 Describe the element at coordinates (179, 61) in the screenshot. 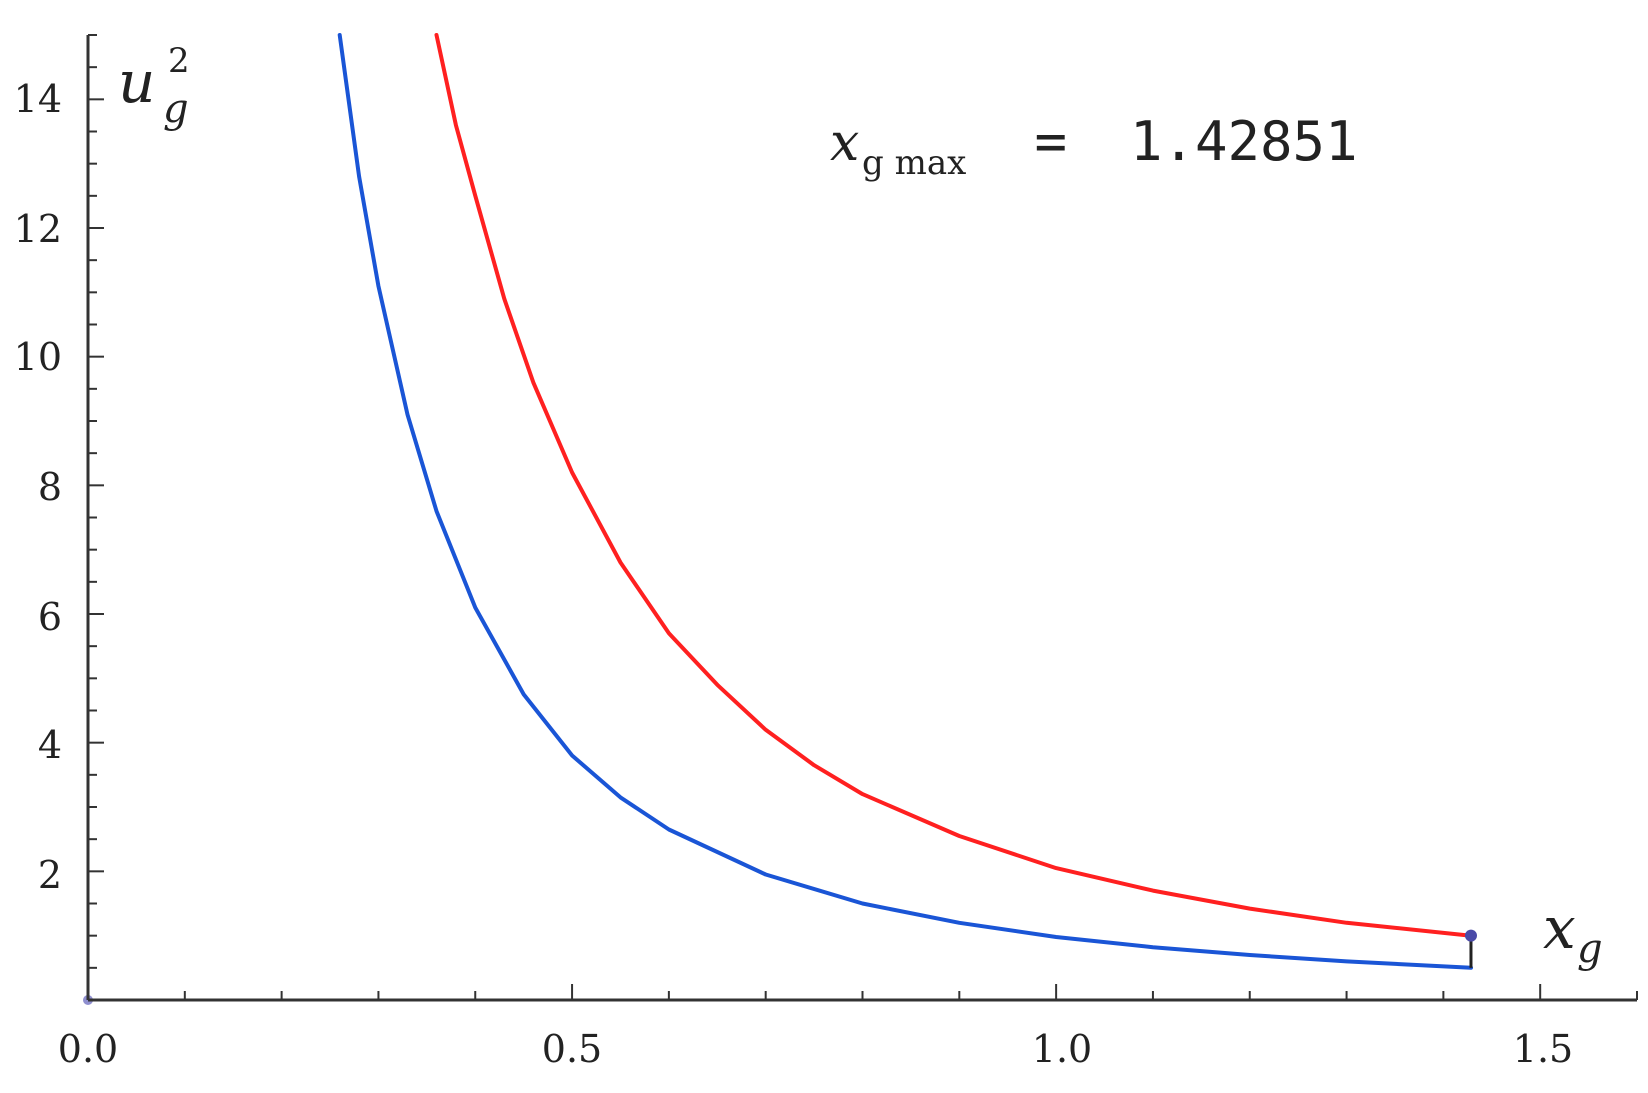

I see `y-axis-title-sup: 2` at that location.